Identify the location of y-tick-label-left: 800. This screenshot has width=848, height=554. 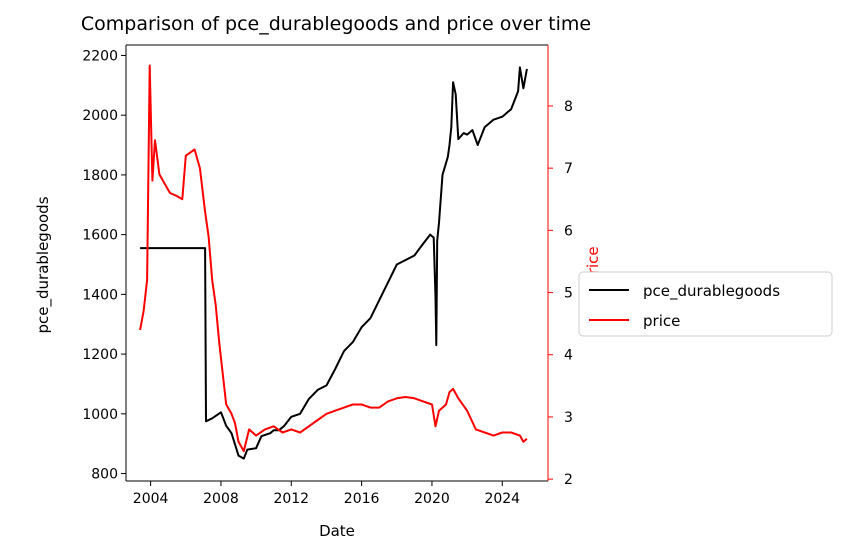
(104, 475).